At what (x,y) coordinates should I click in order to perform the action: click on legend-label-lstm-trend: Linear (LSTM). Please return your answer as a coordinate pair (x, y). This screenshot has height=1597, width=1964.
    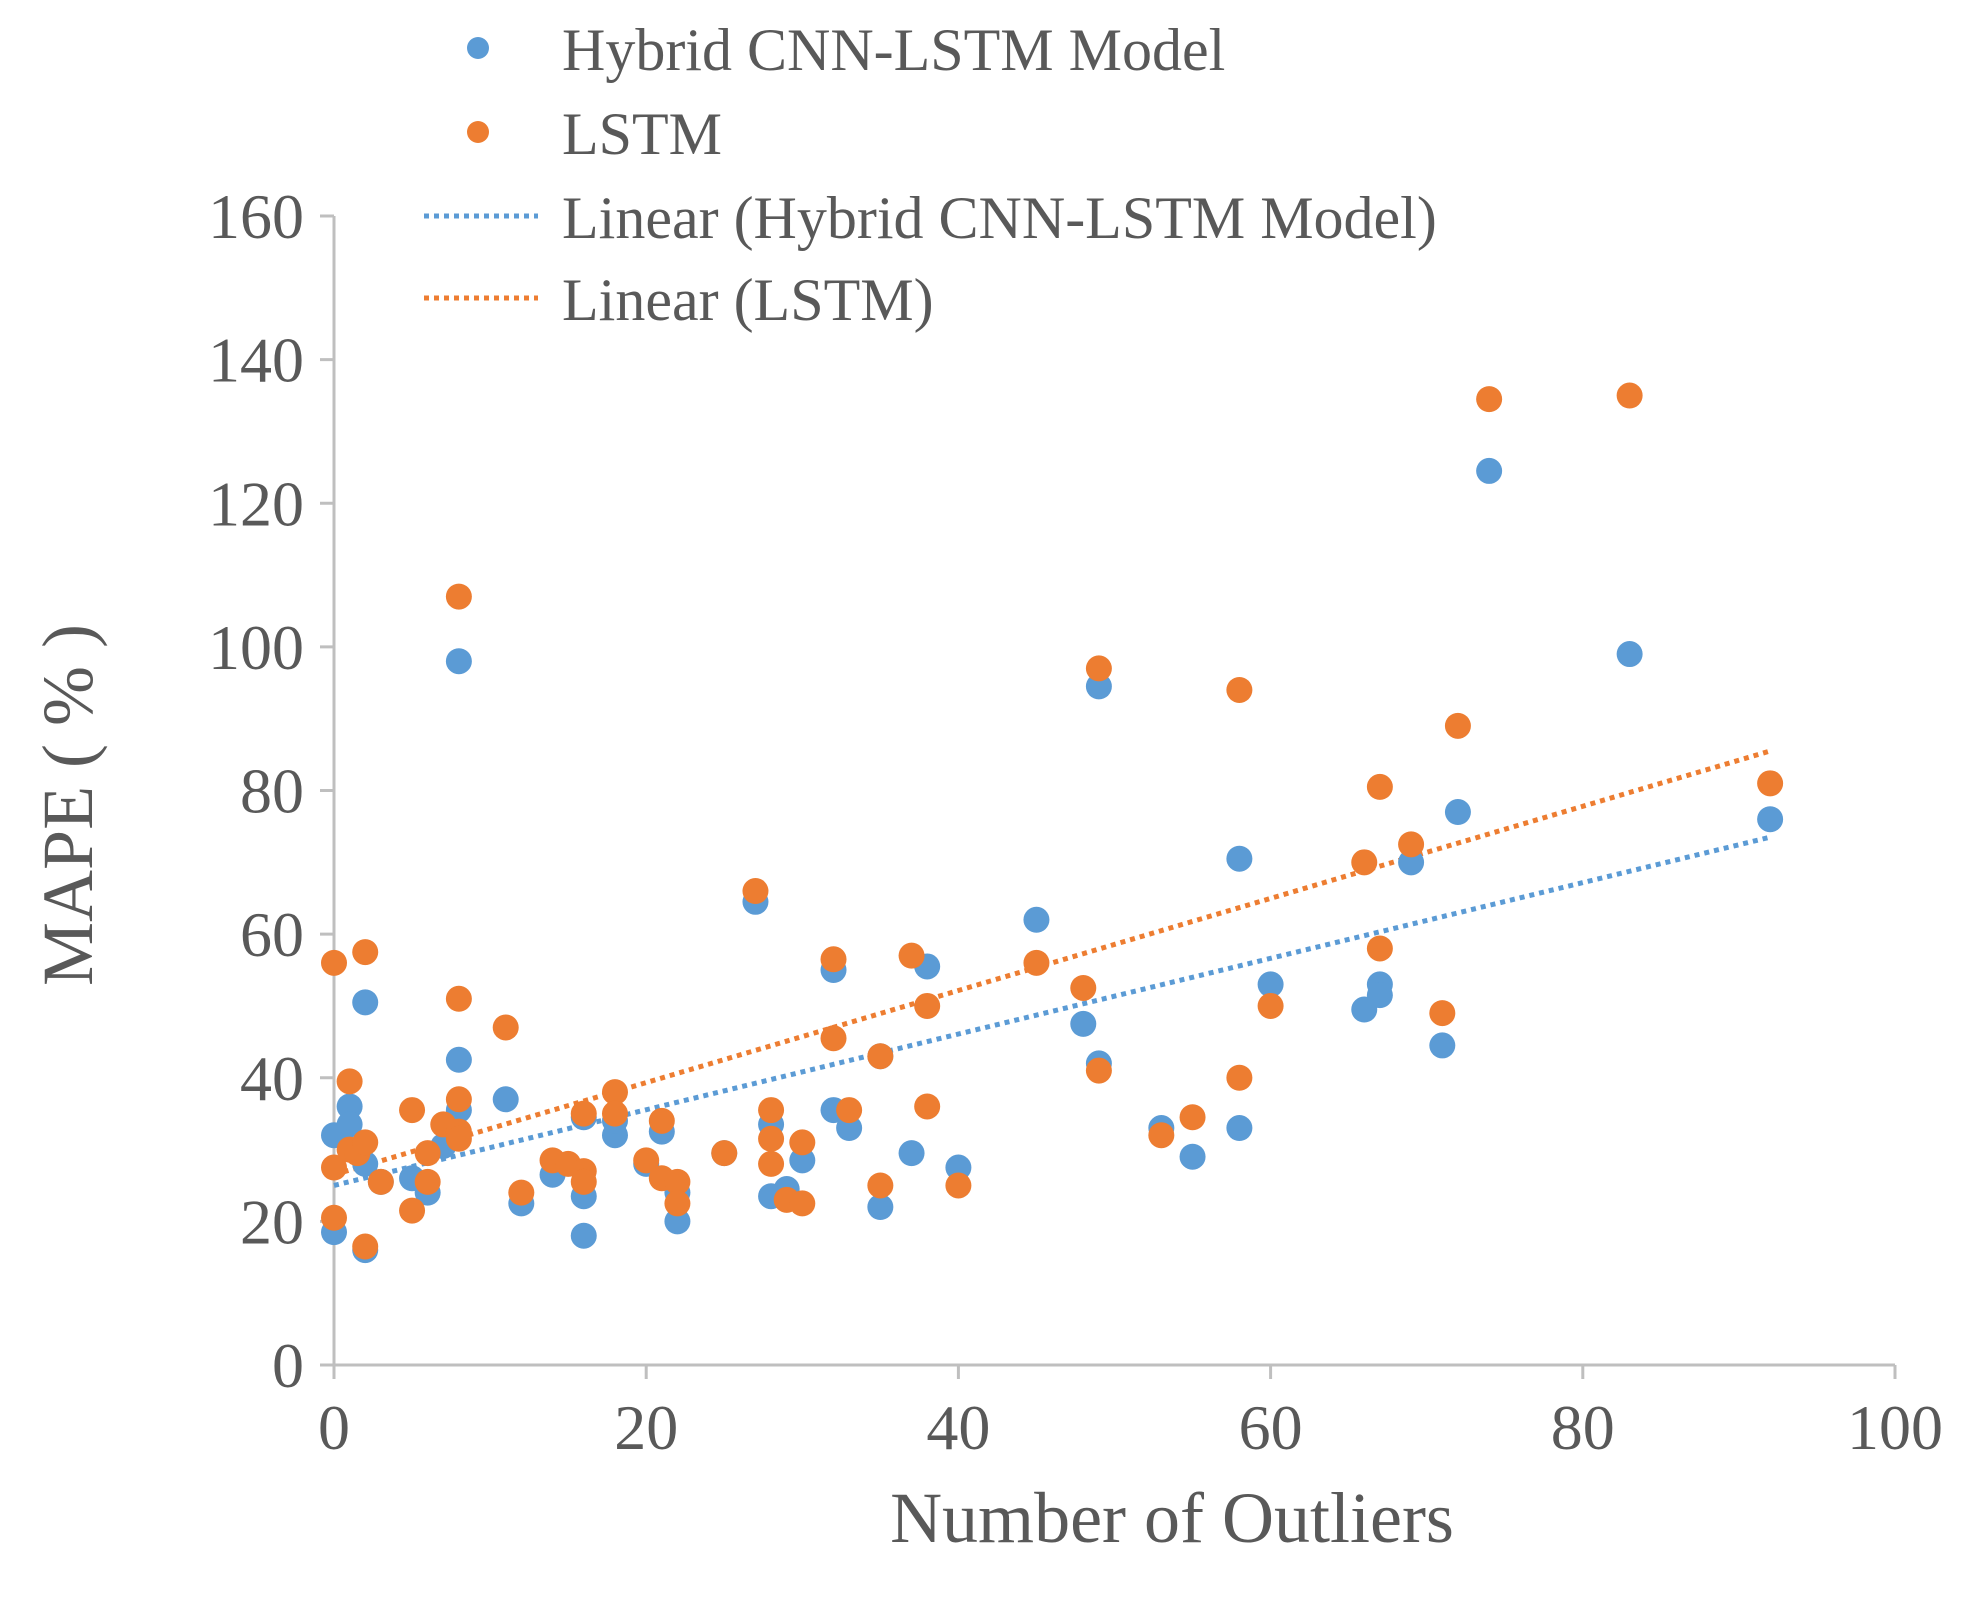
    Looking at the image, I should click on (748, 300).